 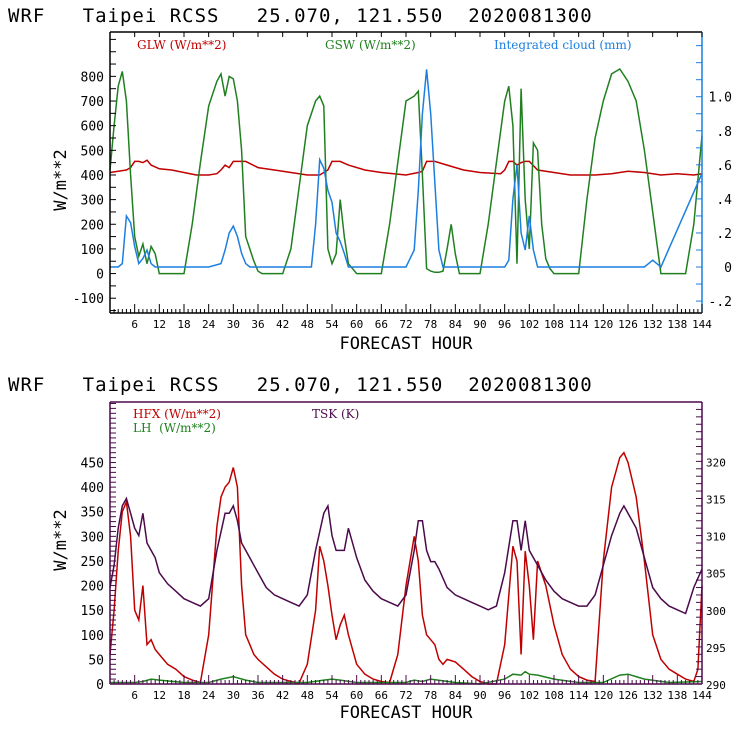 I want to click on legend-cloud: Integrated cloud (mm), so click(x=563, y=45).